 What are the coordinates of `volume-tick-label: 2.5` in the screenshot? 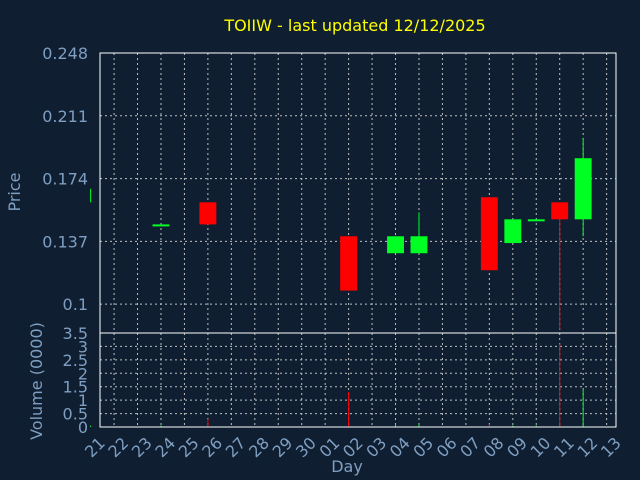 It's located at (75, 360).